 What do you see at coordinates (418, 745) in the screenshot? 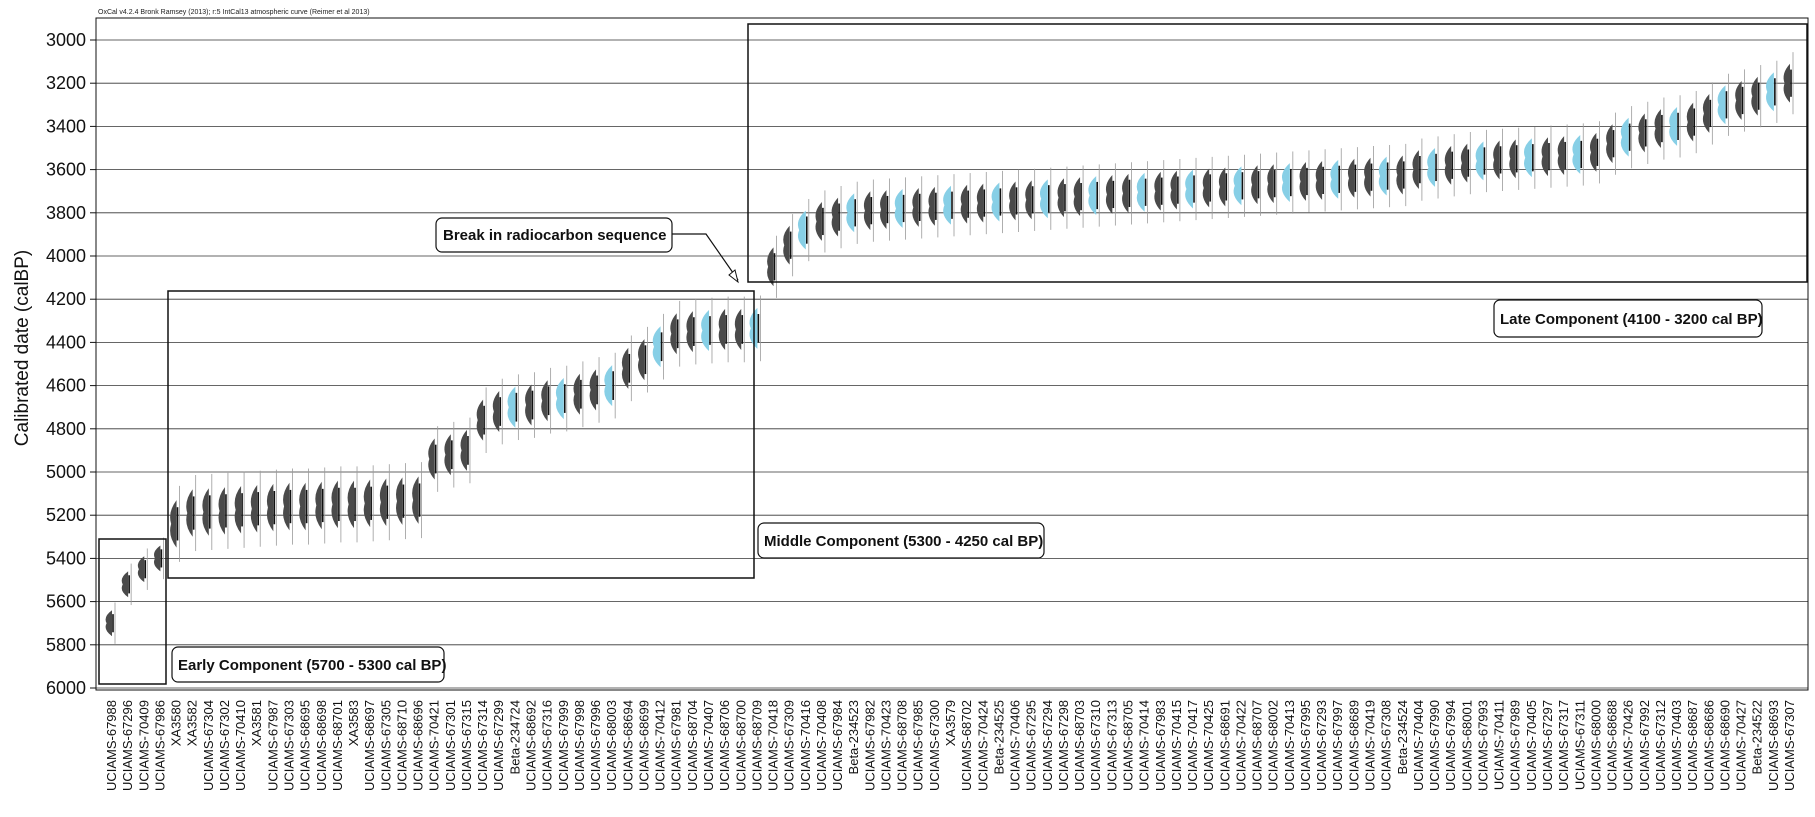
I see `x-tick-label: UCIAMS-68696` at bounding box center [418, 745].